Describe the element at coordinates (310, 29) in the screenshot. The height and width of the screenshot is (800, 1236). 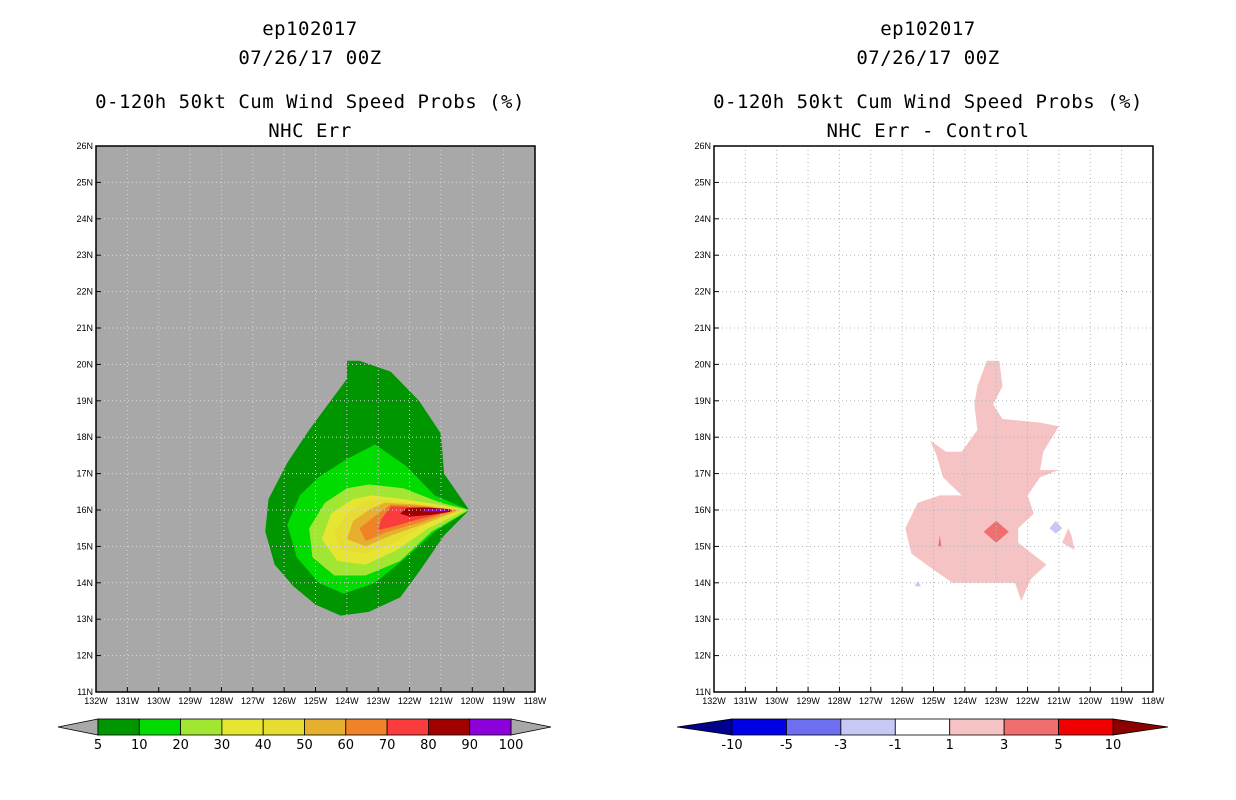
I see `left-storm-id: ep102017` at that location.